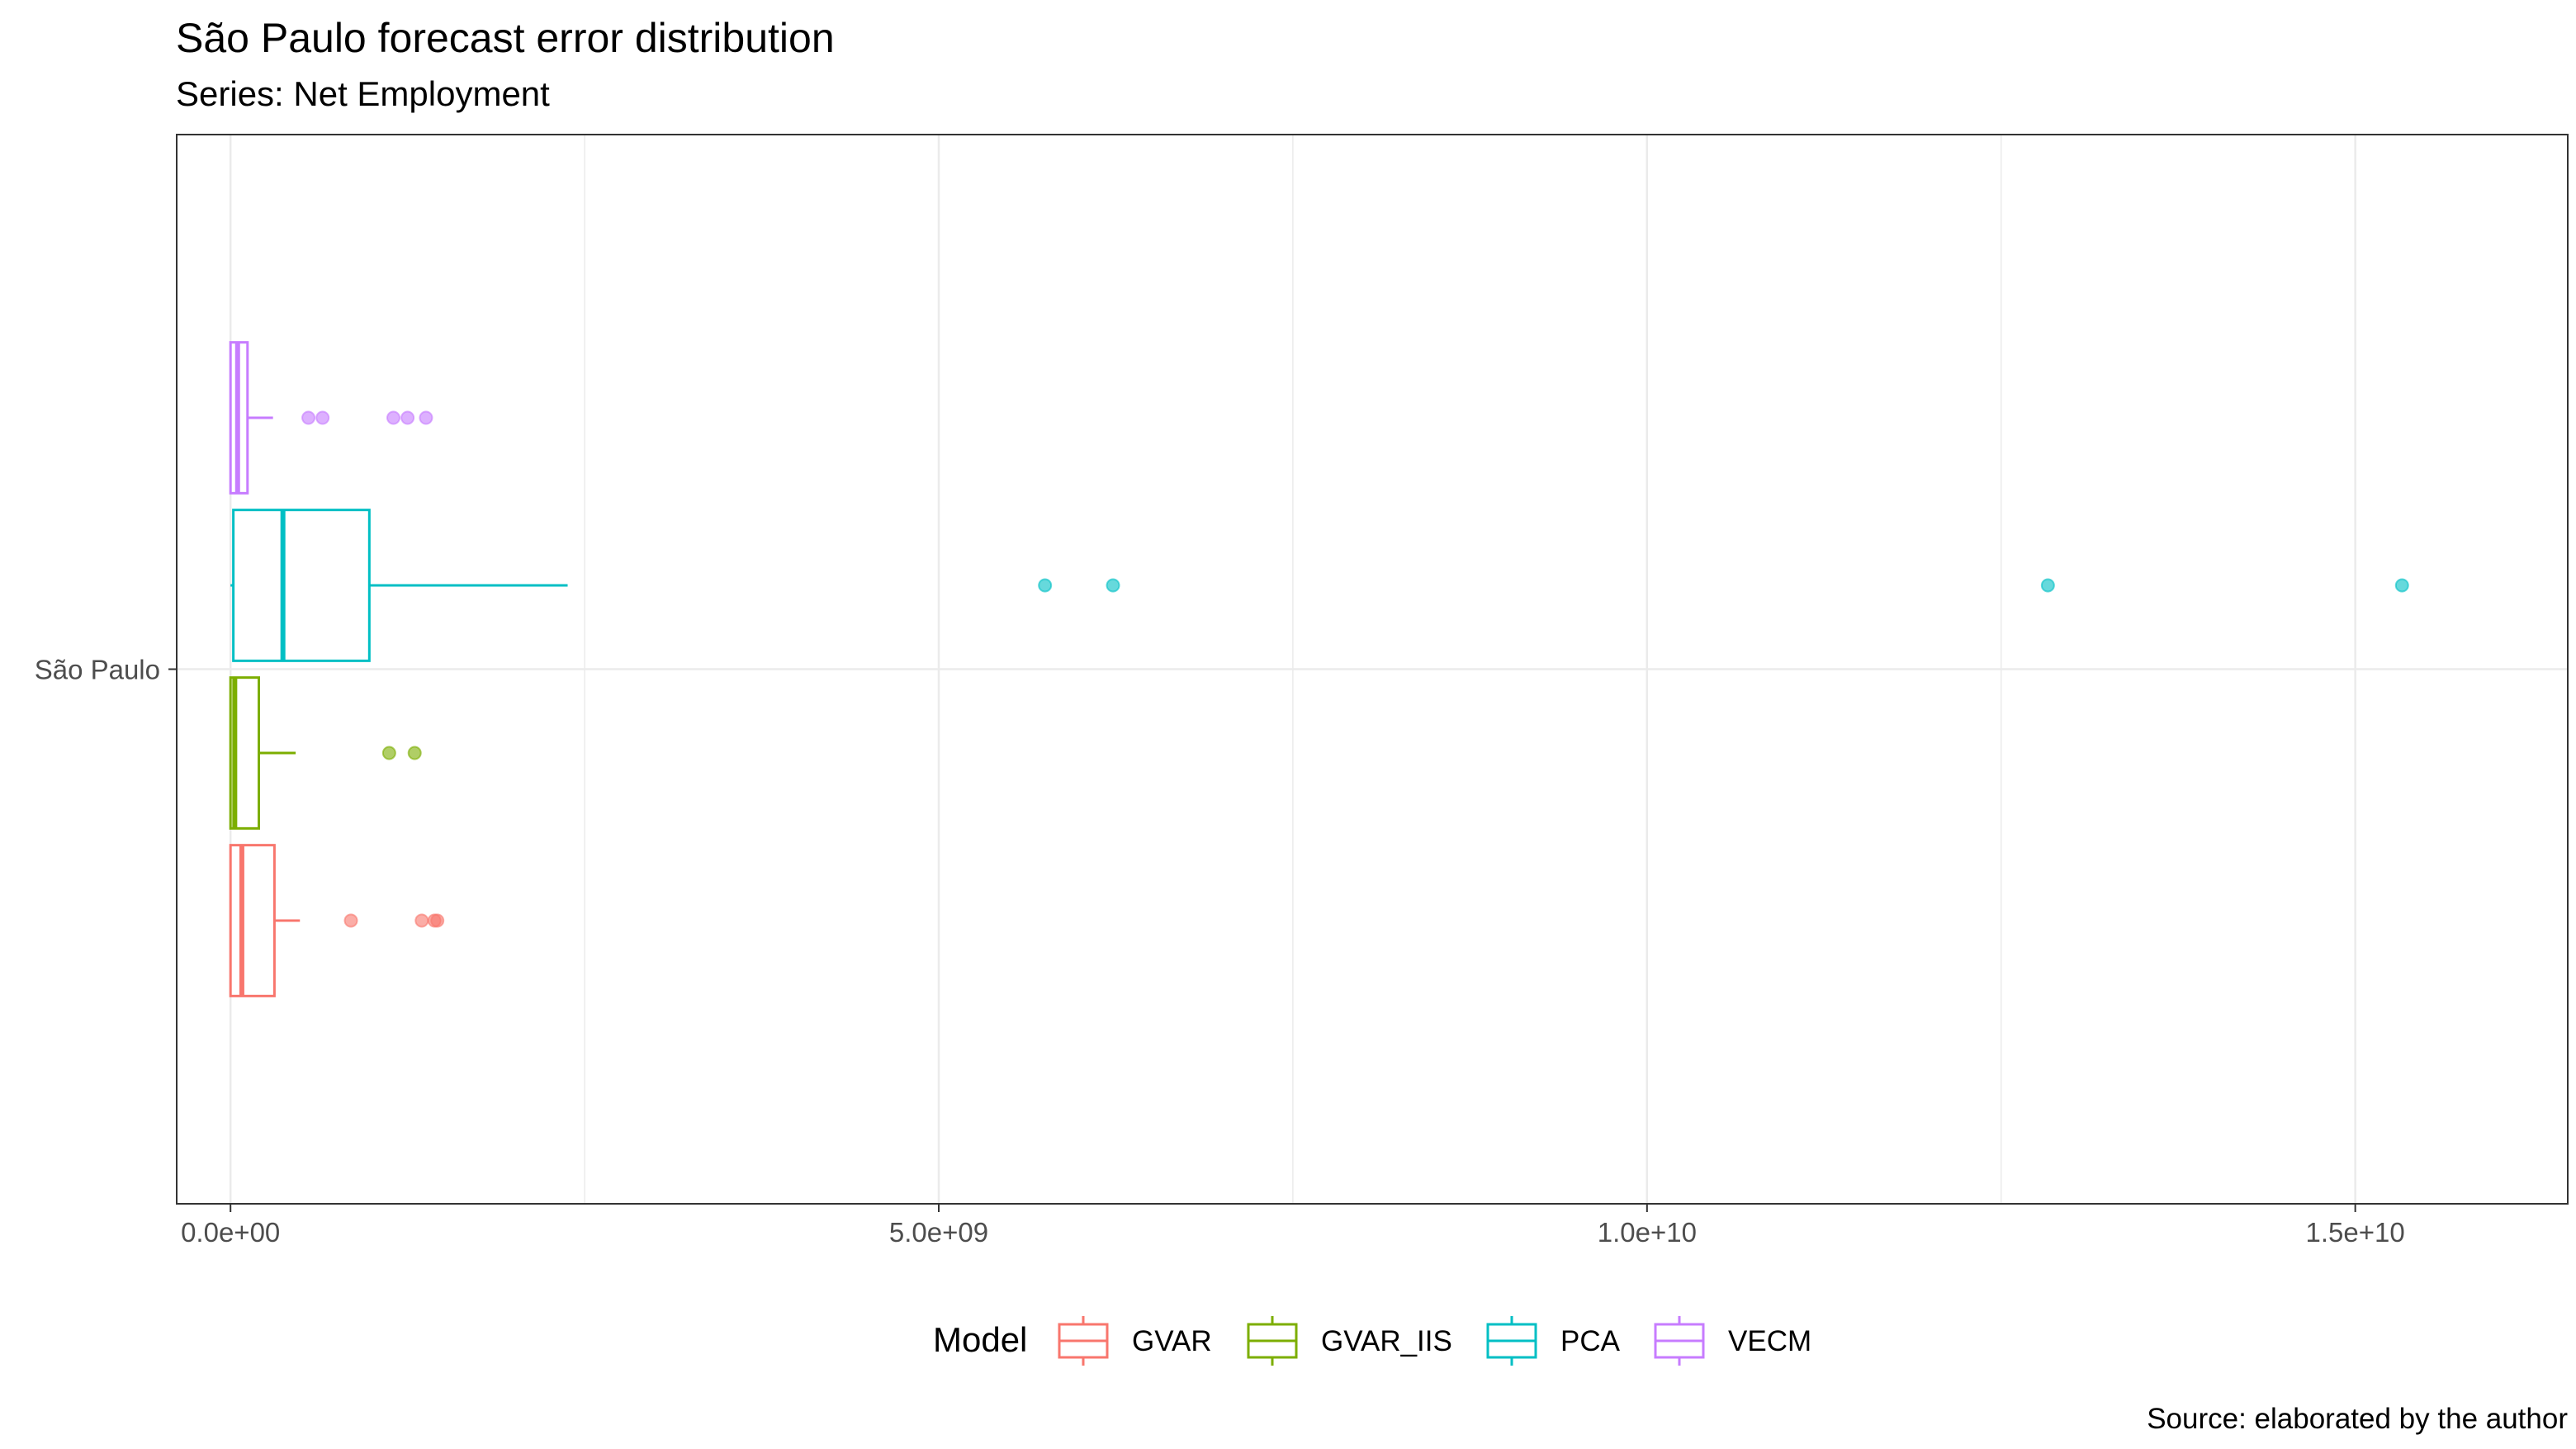 Image resolution: width=2576 pixels, height=1449 pixels. Describe the element at coordinates (1386, 1341) in the screenshot. I see `legend-label: GVAR_IIS` at that location.